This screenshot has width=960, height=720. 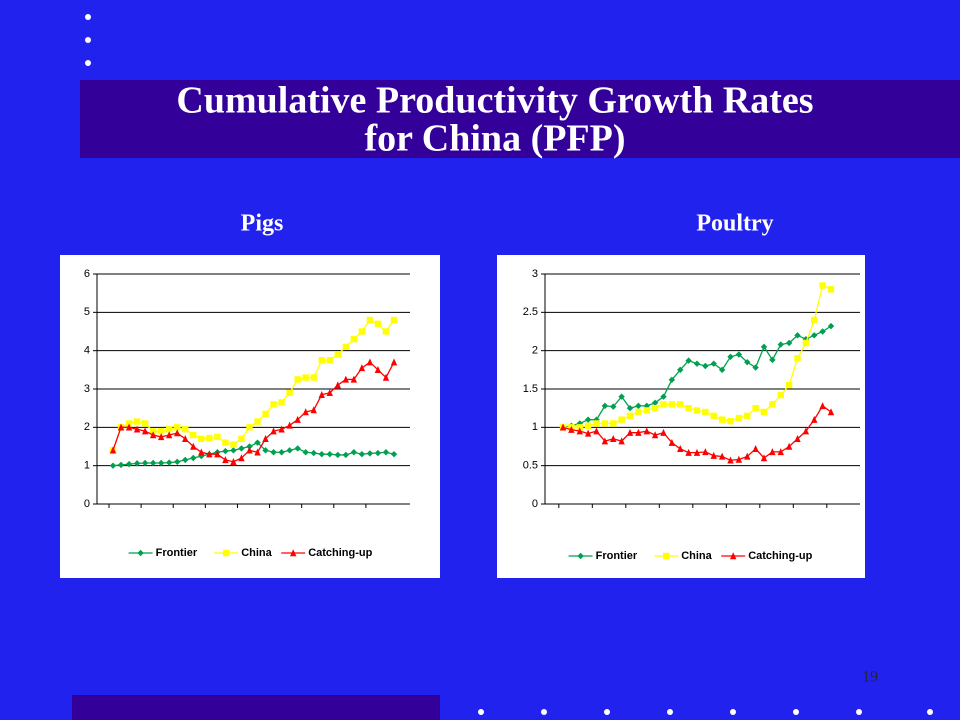 What do you see at coordinates (530, 312) in the screenshot?
I see `y-tick-label: 2.5` at bounding box center [530, 312].